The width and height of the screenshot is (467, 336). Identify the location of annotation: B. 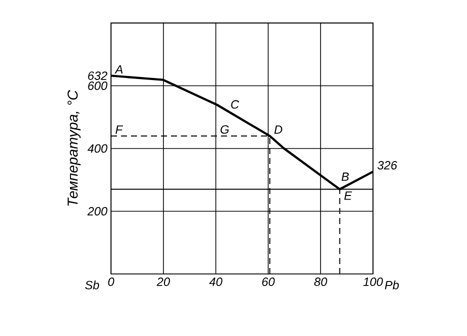
(345, 176).